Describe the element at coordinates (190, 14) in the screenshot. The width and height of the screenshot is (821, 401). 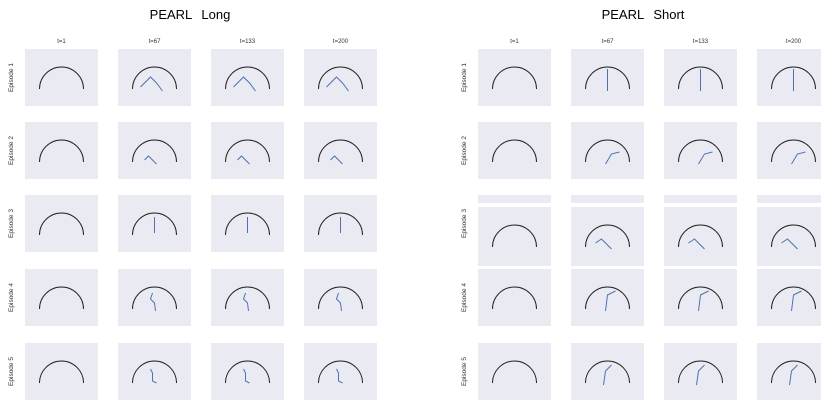
I see `group-title: PEARL Long` at that location.